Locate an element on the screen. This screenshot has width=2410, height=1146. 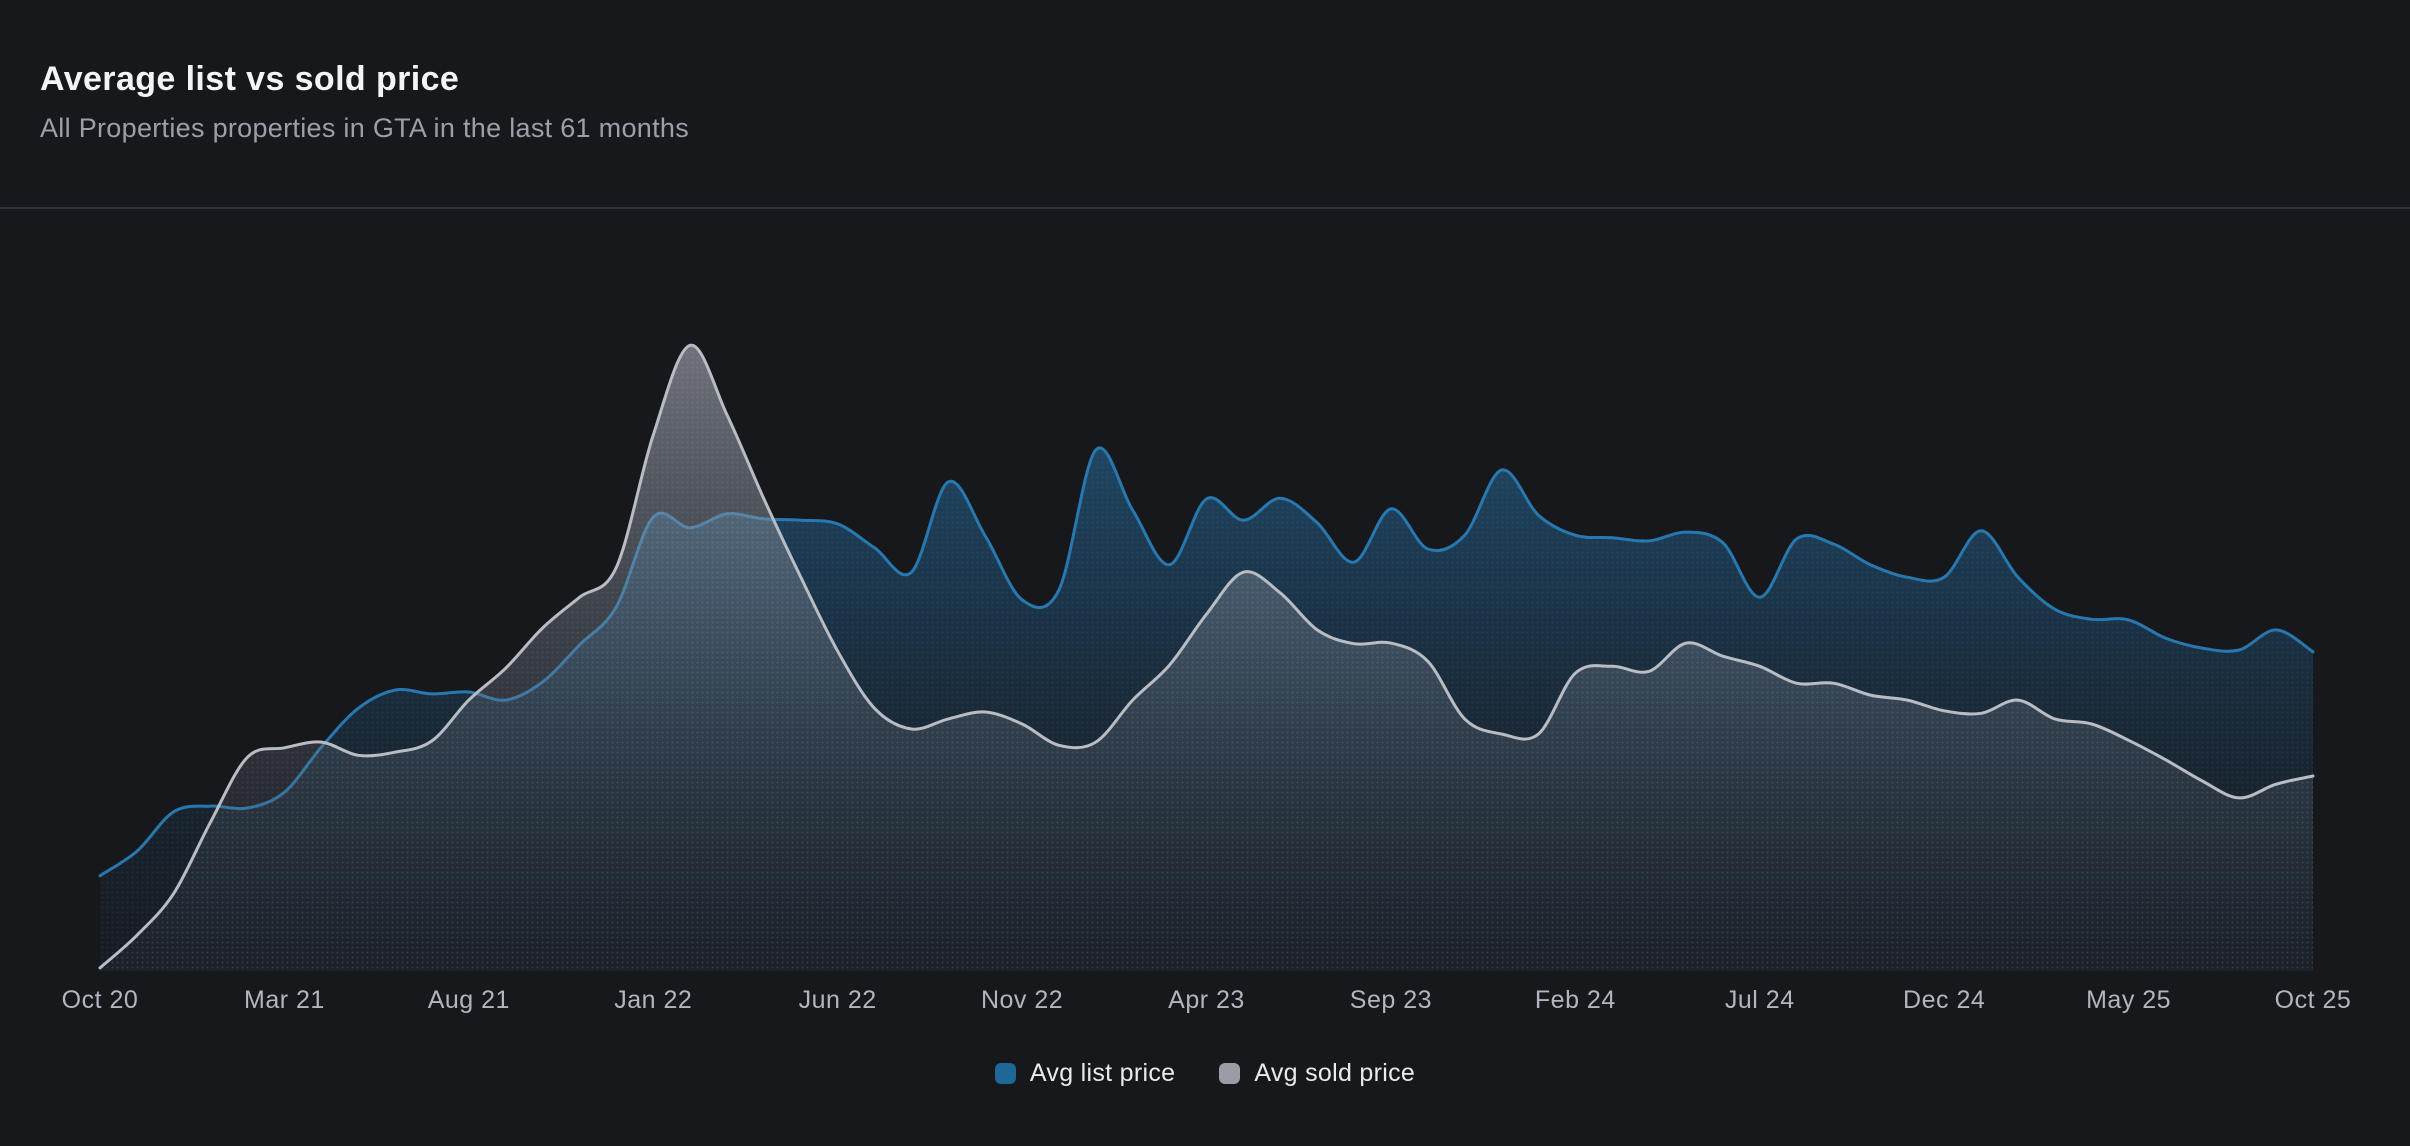
legend-item-avg-list-price: Avg list price is located at coordinates (1085, 1073).